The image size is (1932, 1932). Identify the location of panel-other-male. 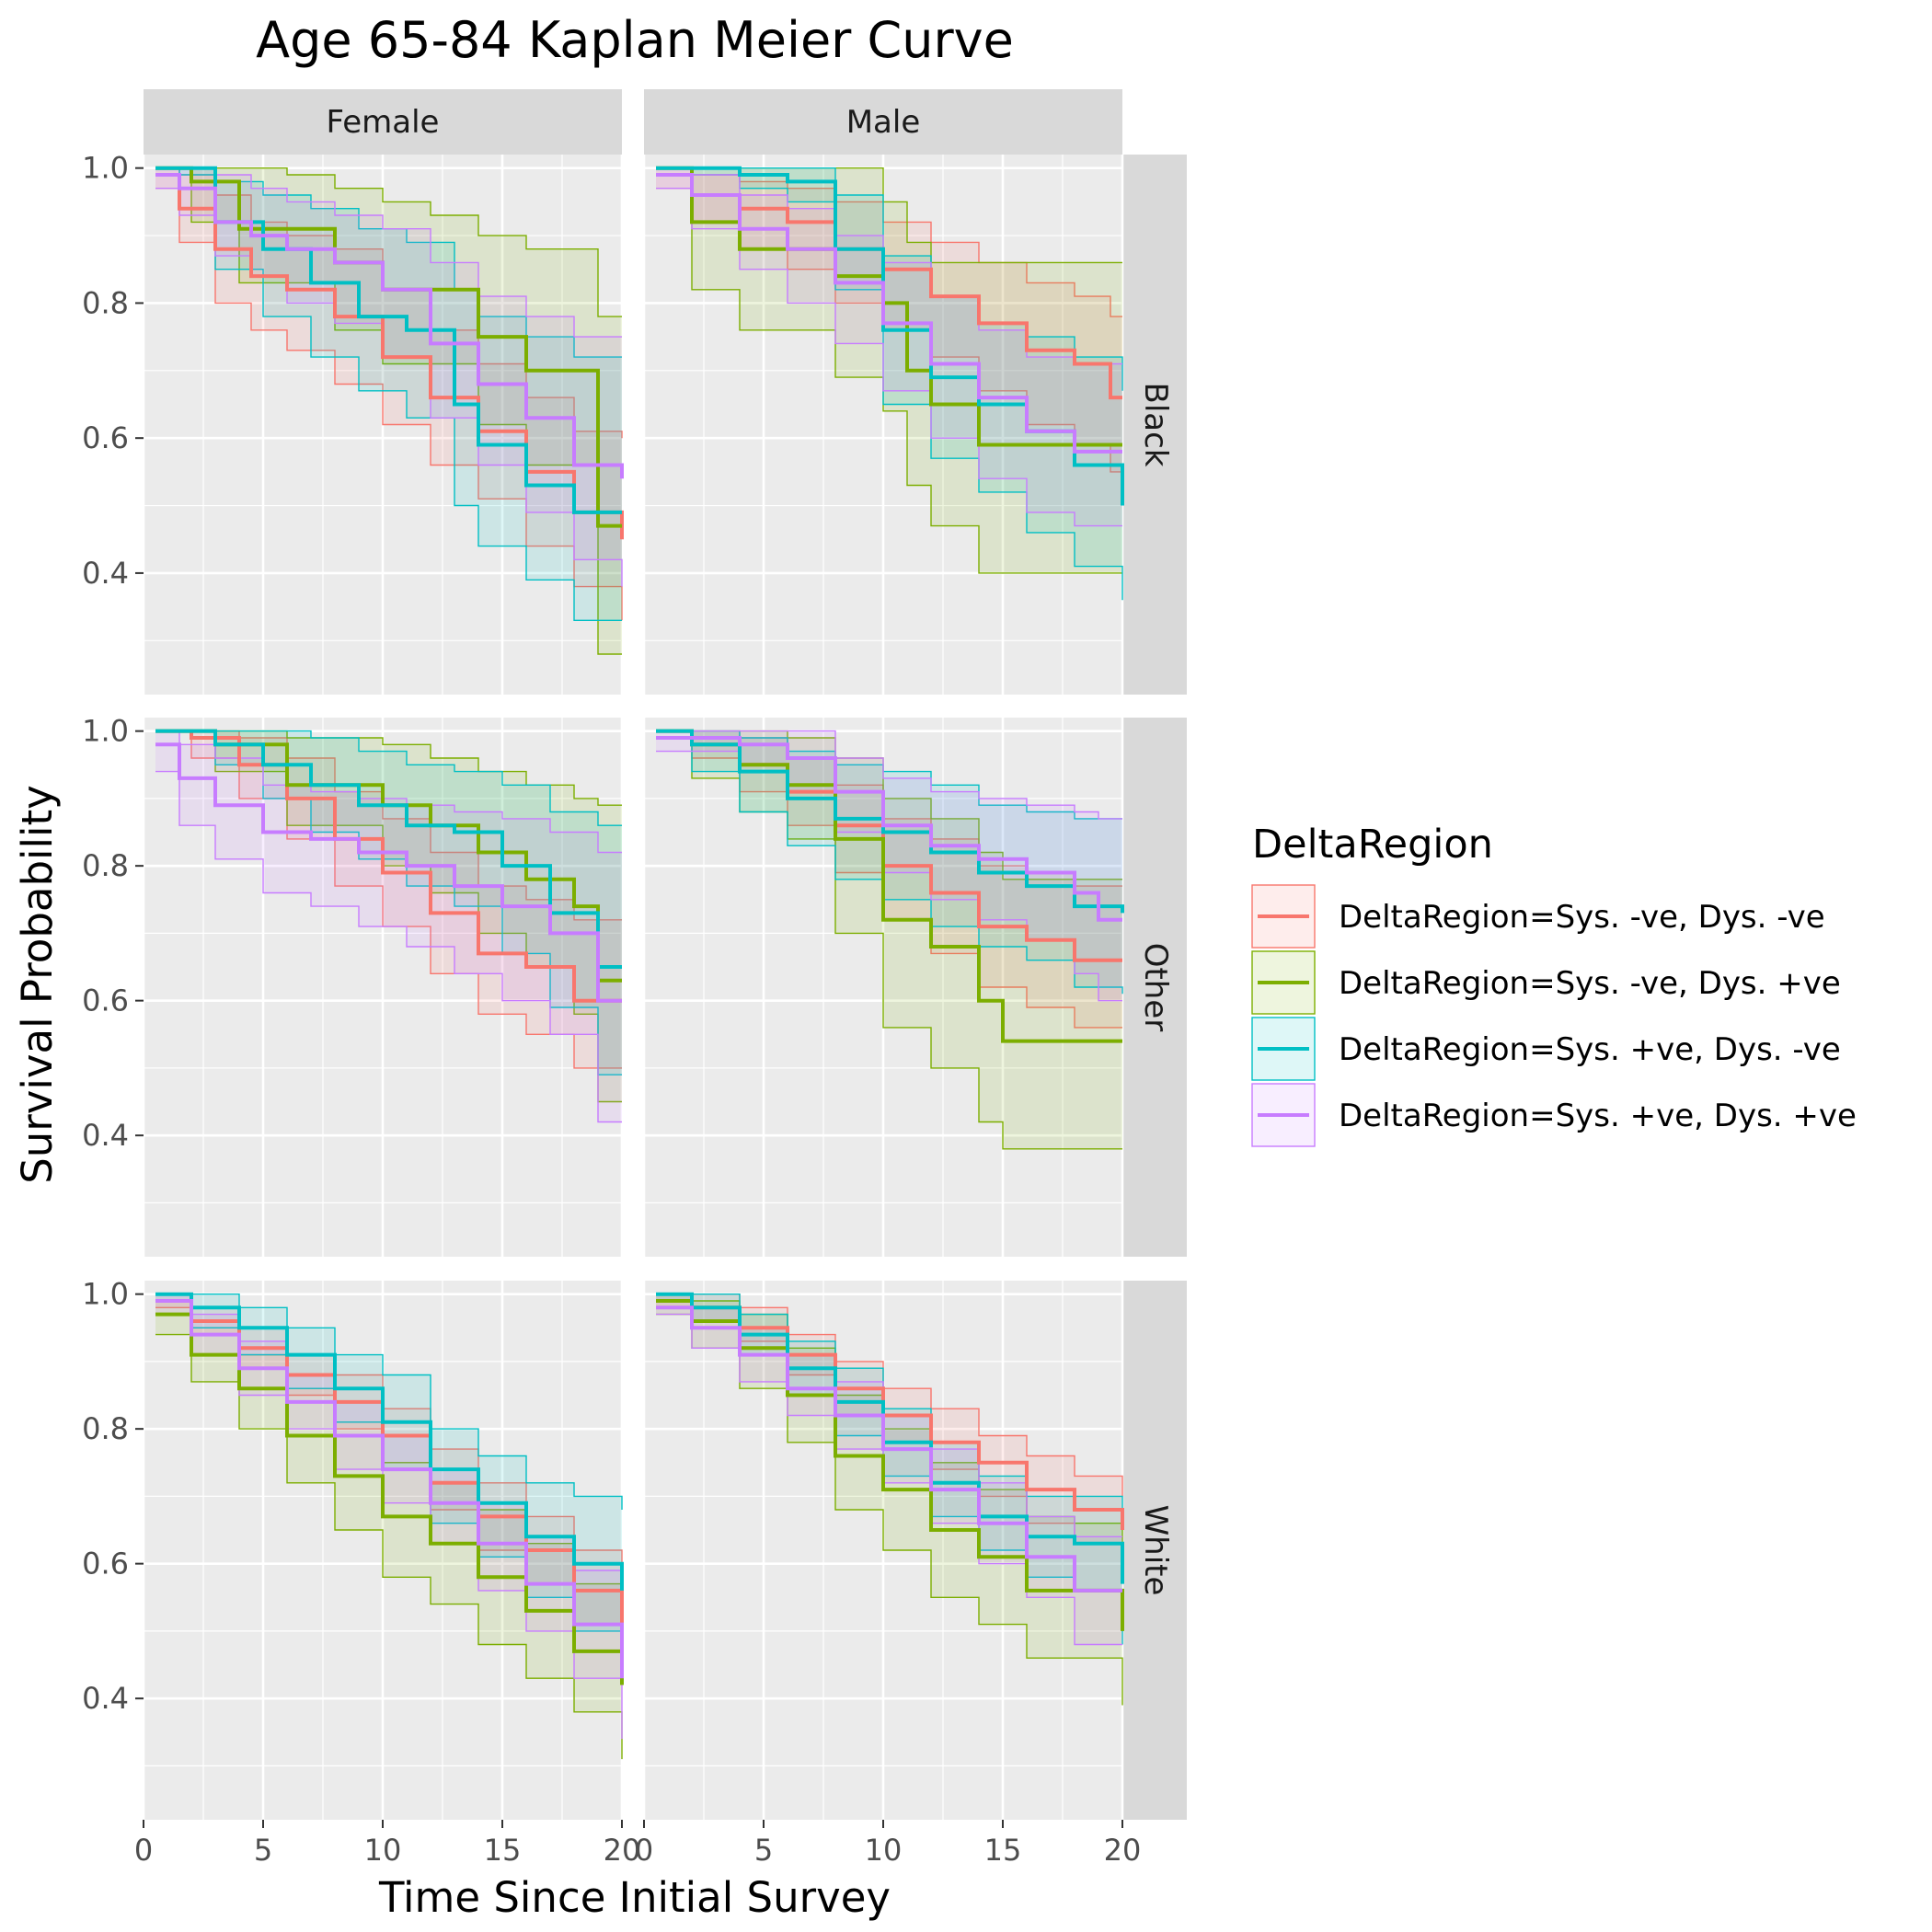
(883, 987).